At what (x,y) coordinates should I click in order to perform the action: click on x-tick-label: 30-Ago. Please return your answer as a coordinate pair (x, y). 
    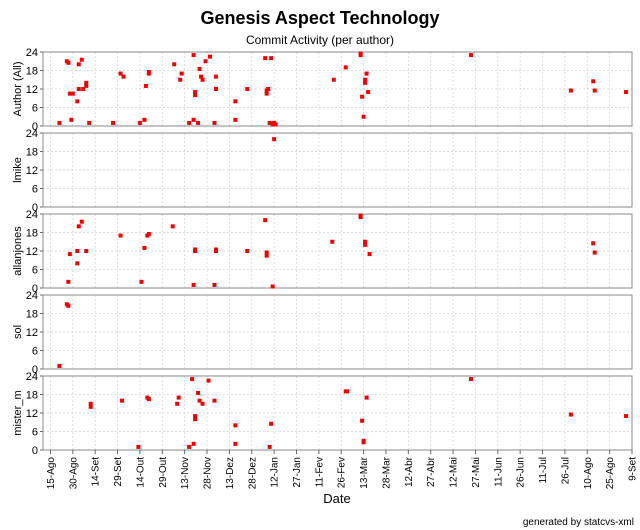
    Looking at the image, I should click on (73, 473).